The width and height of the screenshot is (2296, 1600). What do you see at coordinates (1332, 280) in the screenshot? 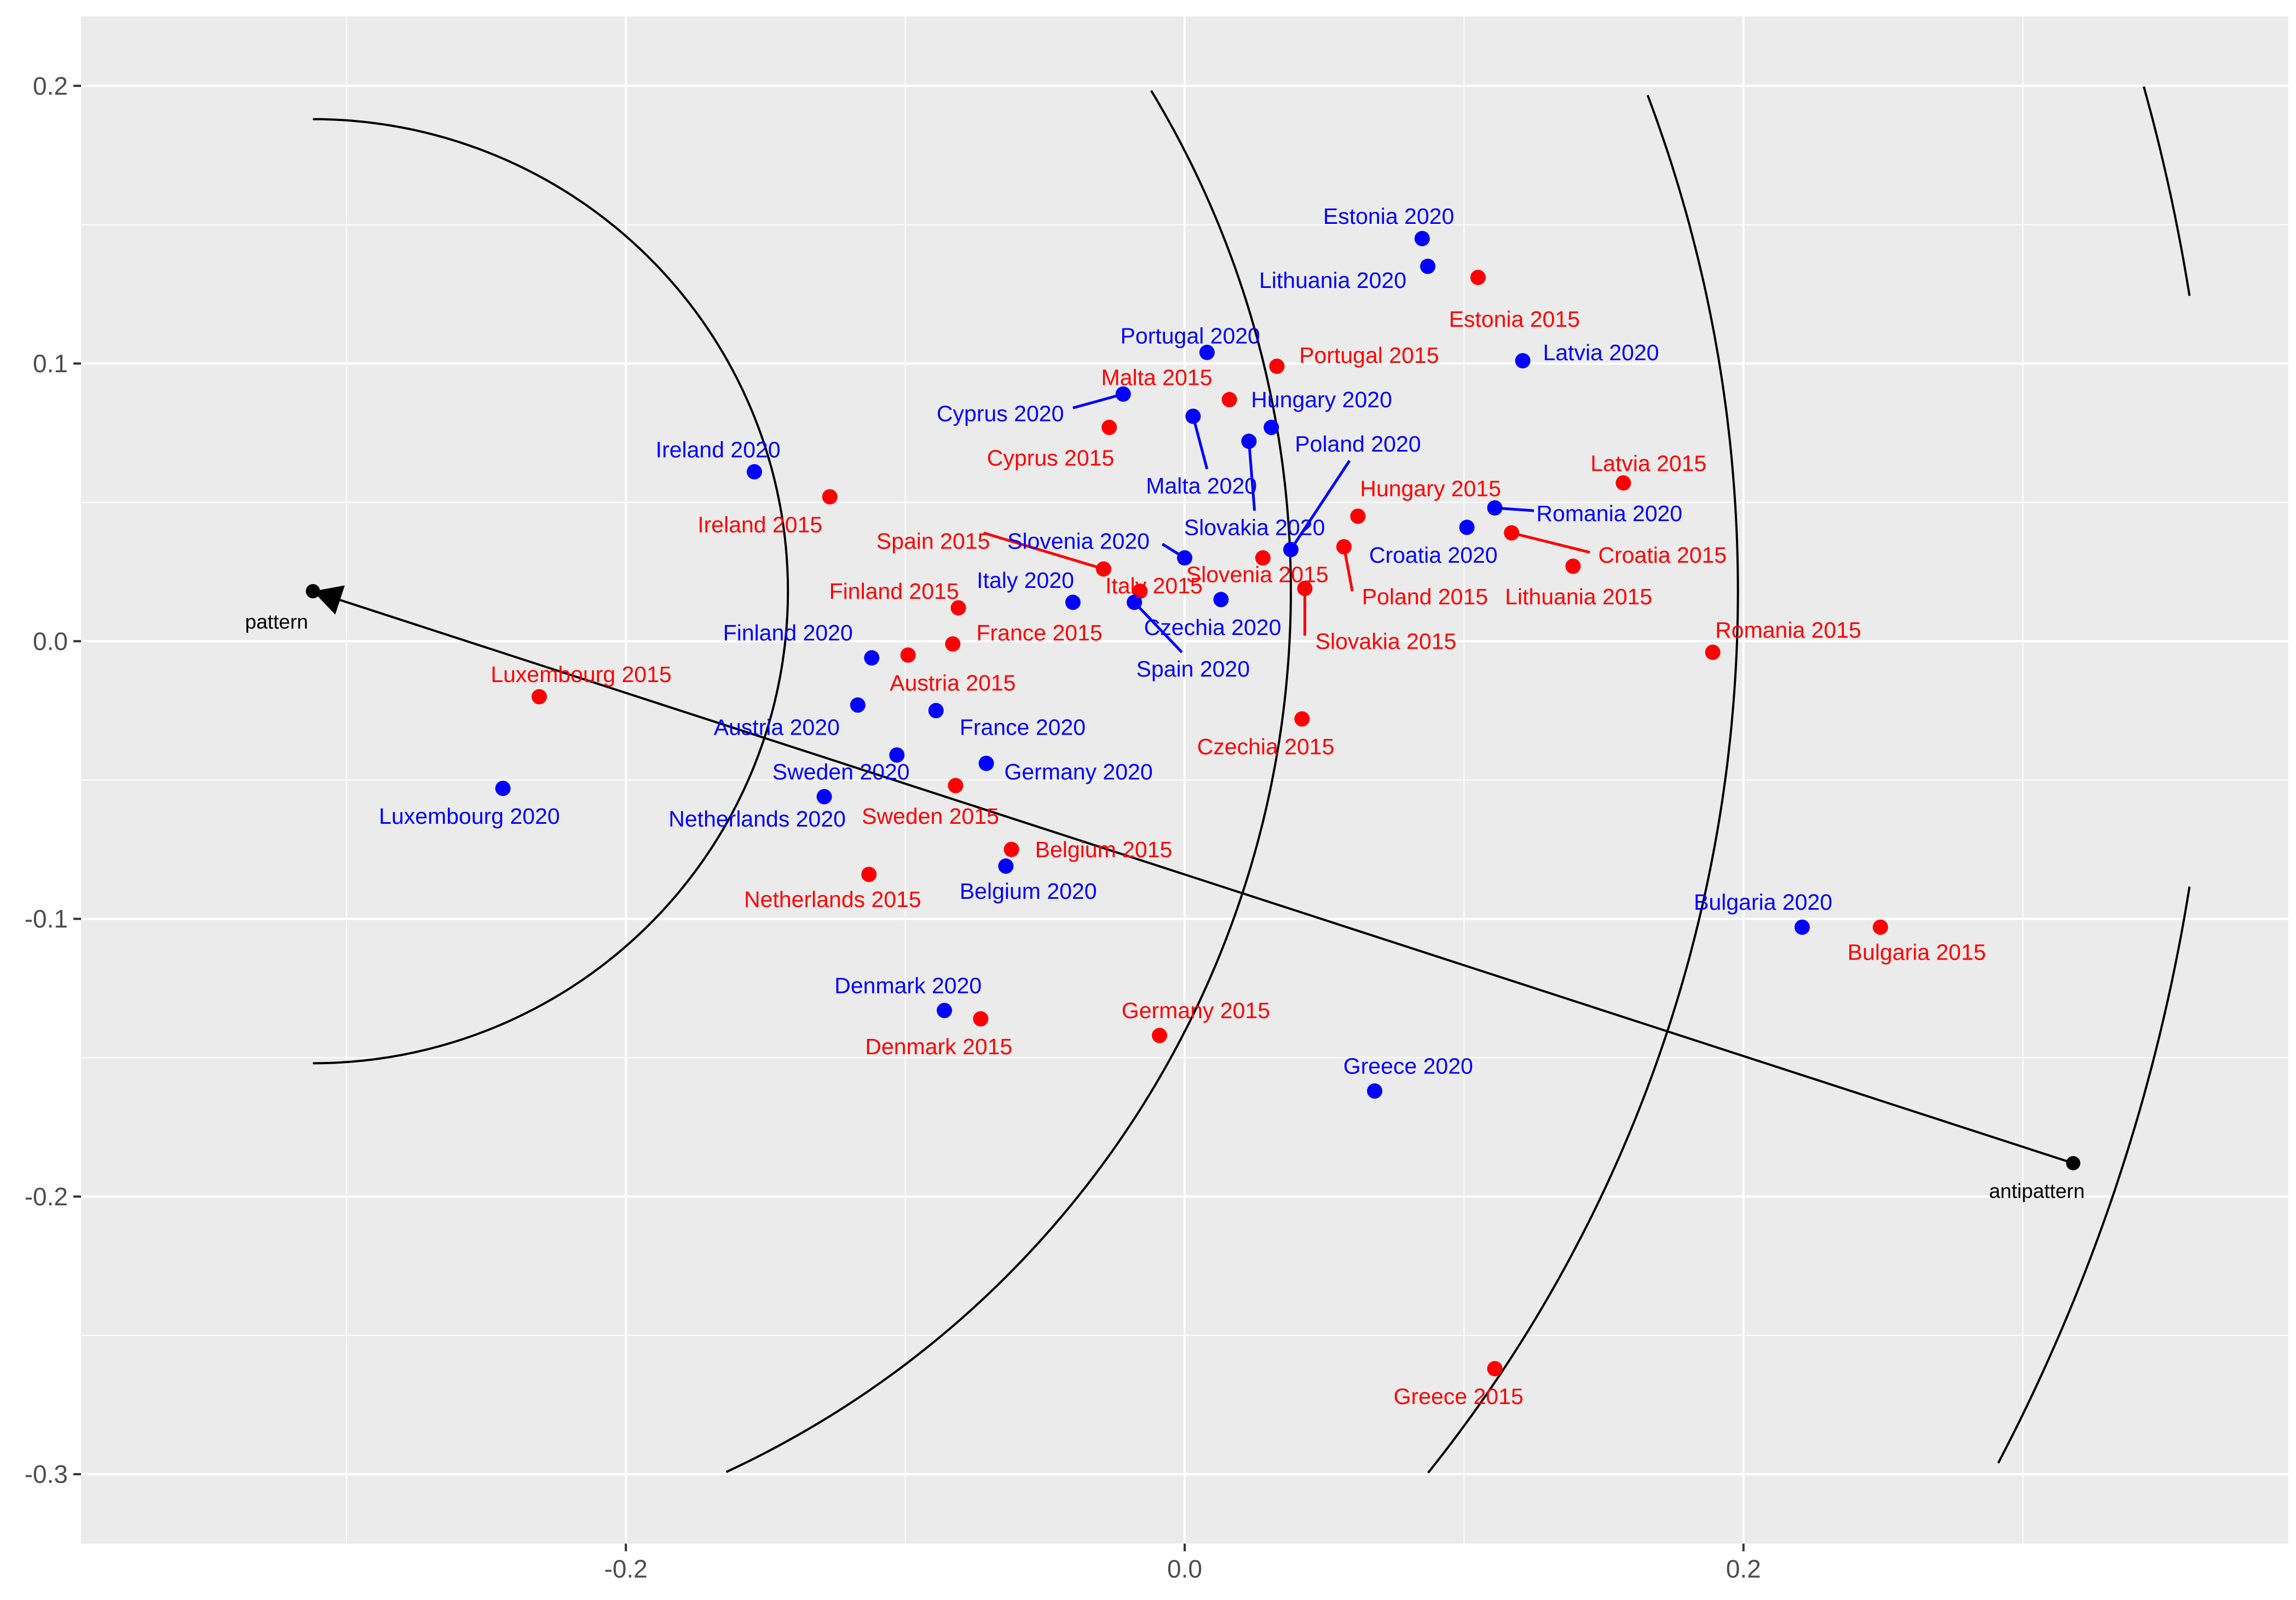
I see `point-label-lithuania-2020: Lithuania 2020` at bounding box center [1332, 280].